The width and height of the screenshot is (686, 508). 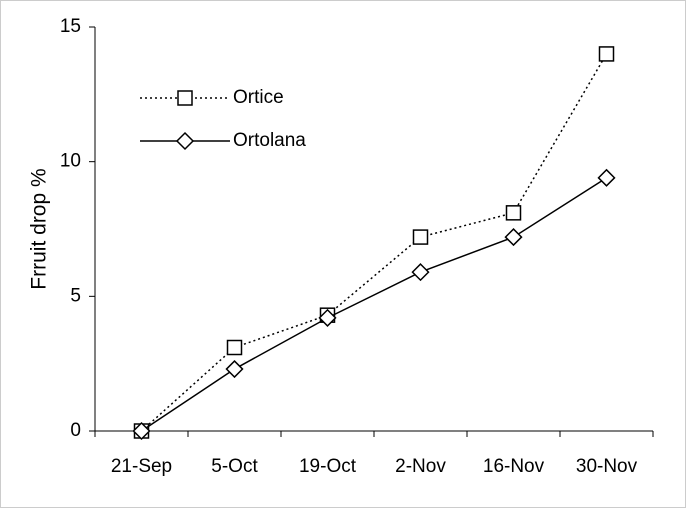 I want to click on legend-label: Ortolana, so click(x=269, y=140).